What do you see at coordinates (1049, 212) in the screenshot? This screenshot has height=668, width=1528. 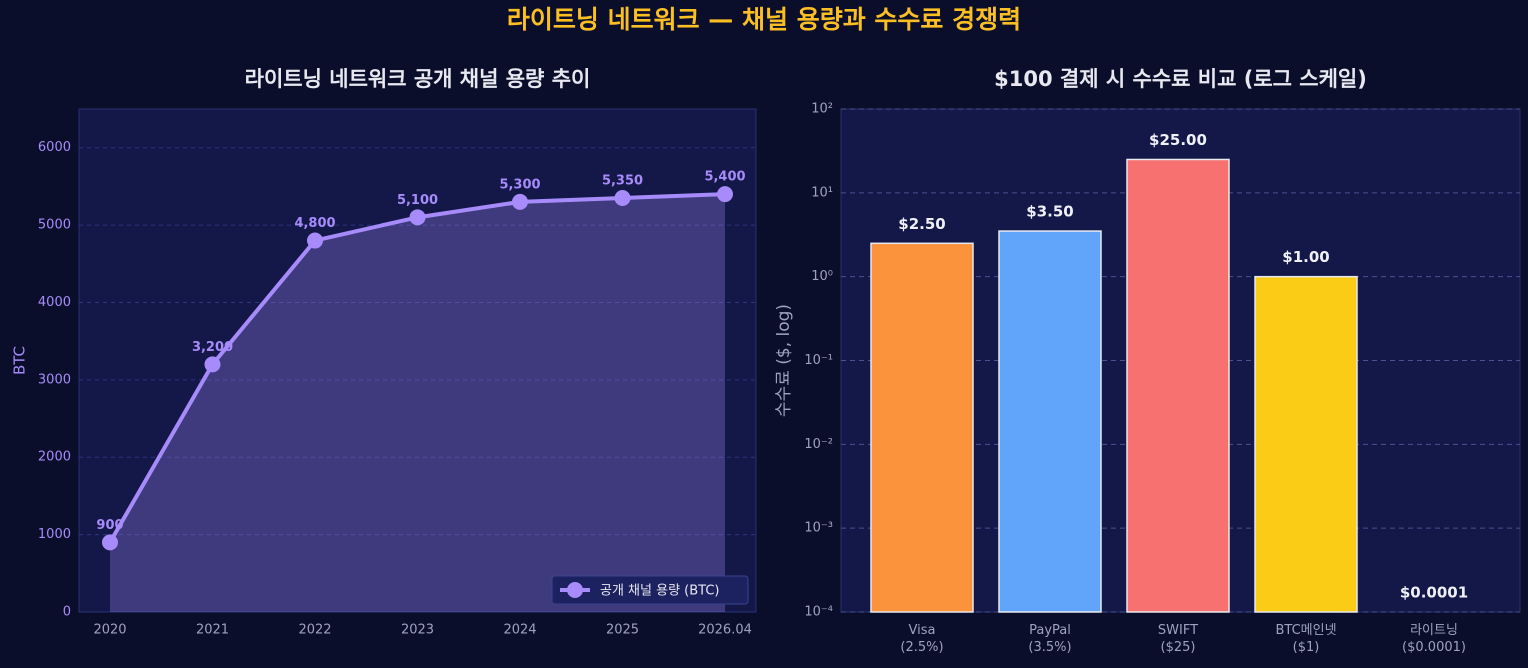 I see `value-label: $3.50` at bounding box center [1049, 212].